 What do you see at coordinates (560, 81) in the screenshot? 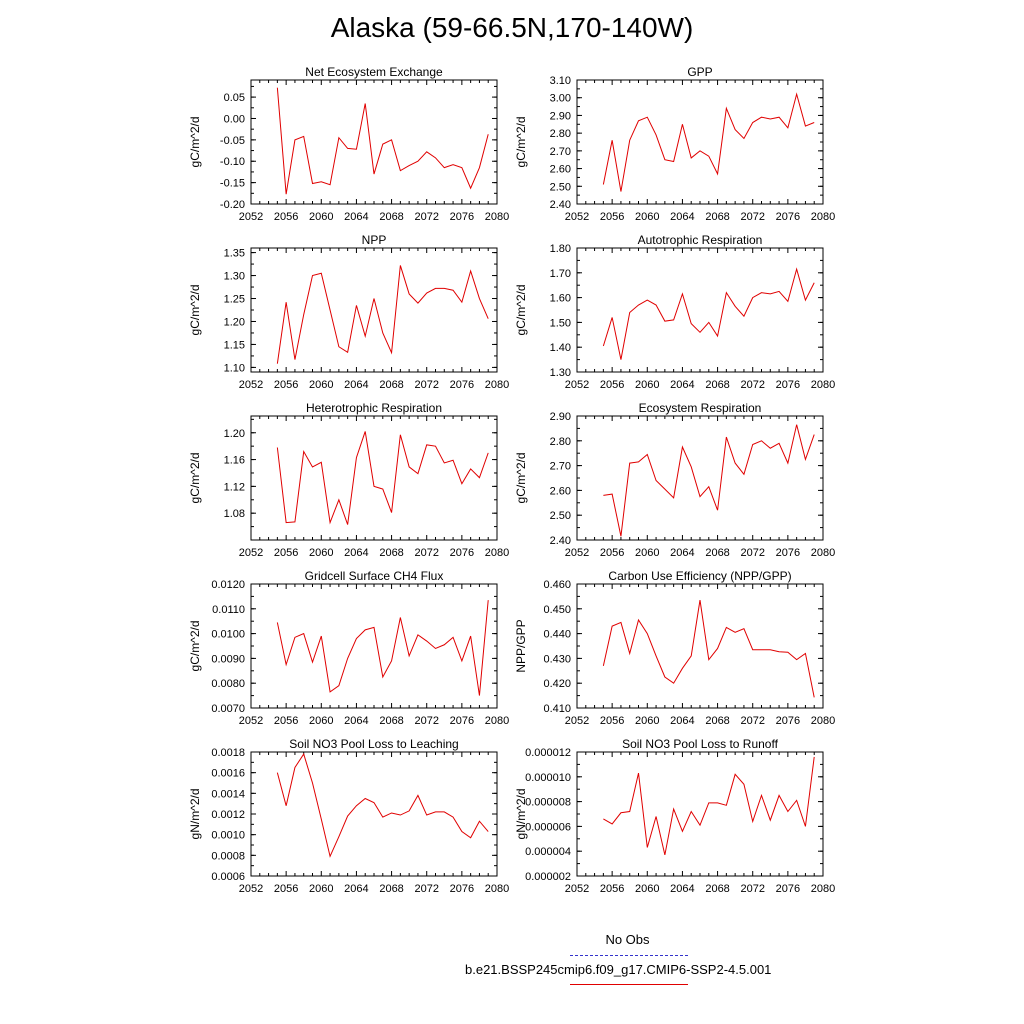
I see `y-tick-label: 3.10` at bounding box center [560, 81].